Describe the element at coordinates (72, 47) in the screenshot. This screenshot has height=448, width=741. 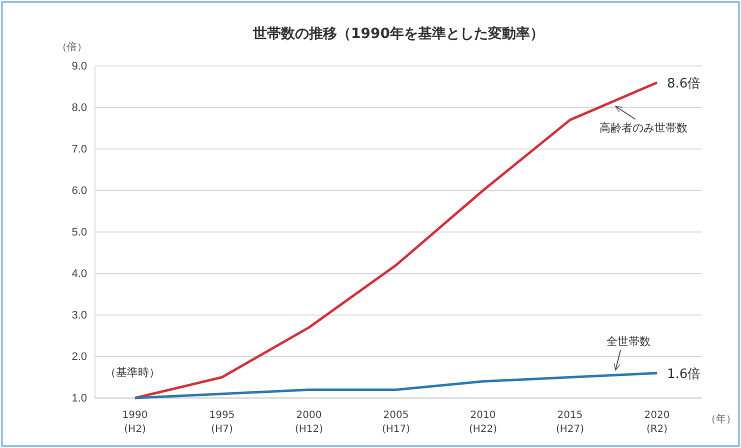
I see `y-axis-title: （倍）` at that location.